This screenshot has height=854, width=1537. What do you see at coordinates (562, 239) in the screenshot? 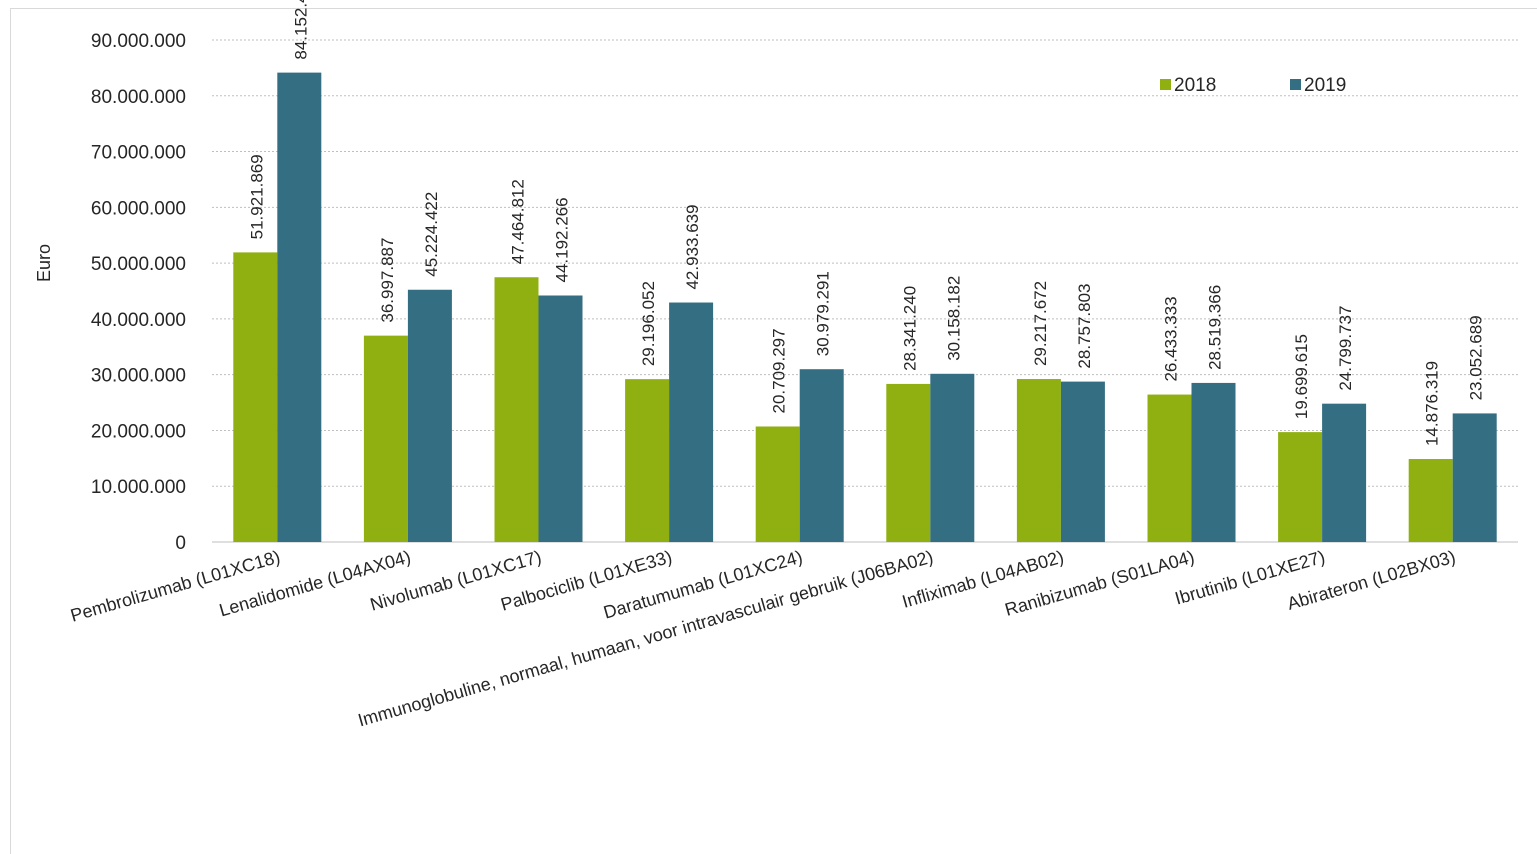
I see `data-label: 44.192.266` at bounding box center [562, 239].